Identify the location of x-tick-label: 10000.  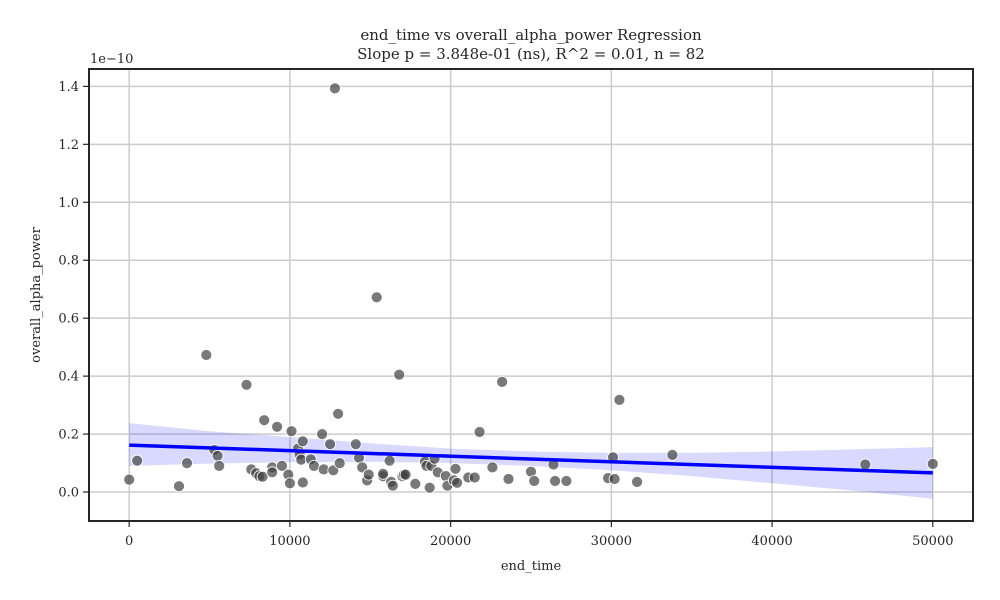
(289, 541).